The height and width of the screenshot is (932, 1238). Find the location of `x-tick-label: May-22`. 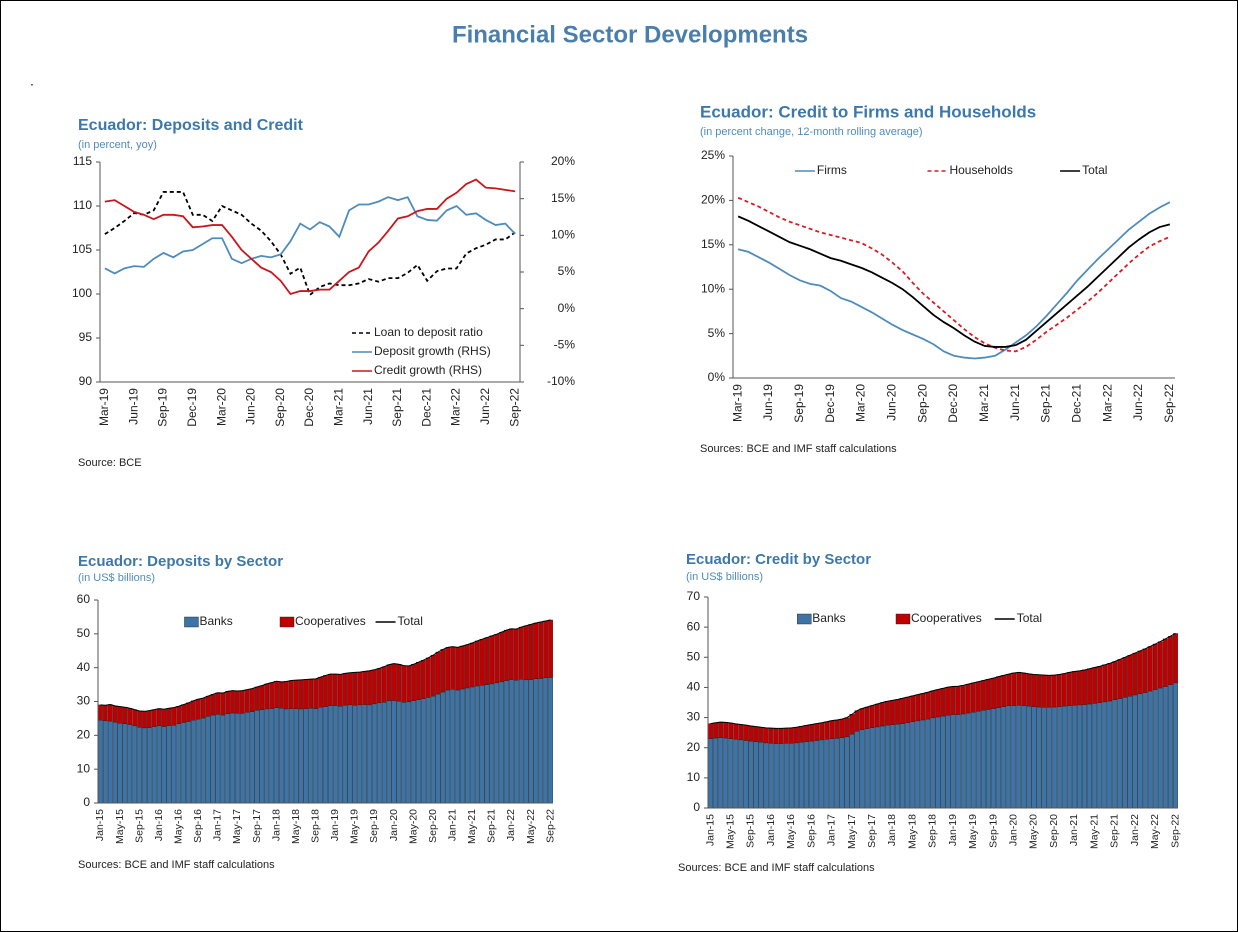

x-tick-label: May-22 is located at coordinates (1155, 831).